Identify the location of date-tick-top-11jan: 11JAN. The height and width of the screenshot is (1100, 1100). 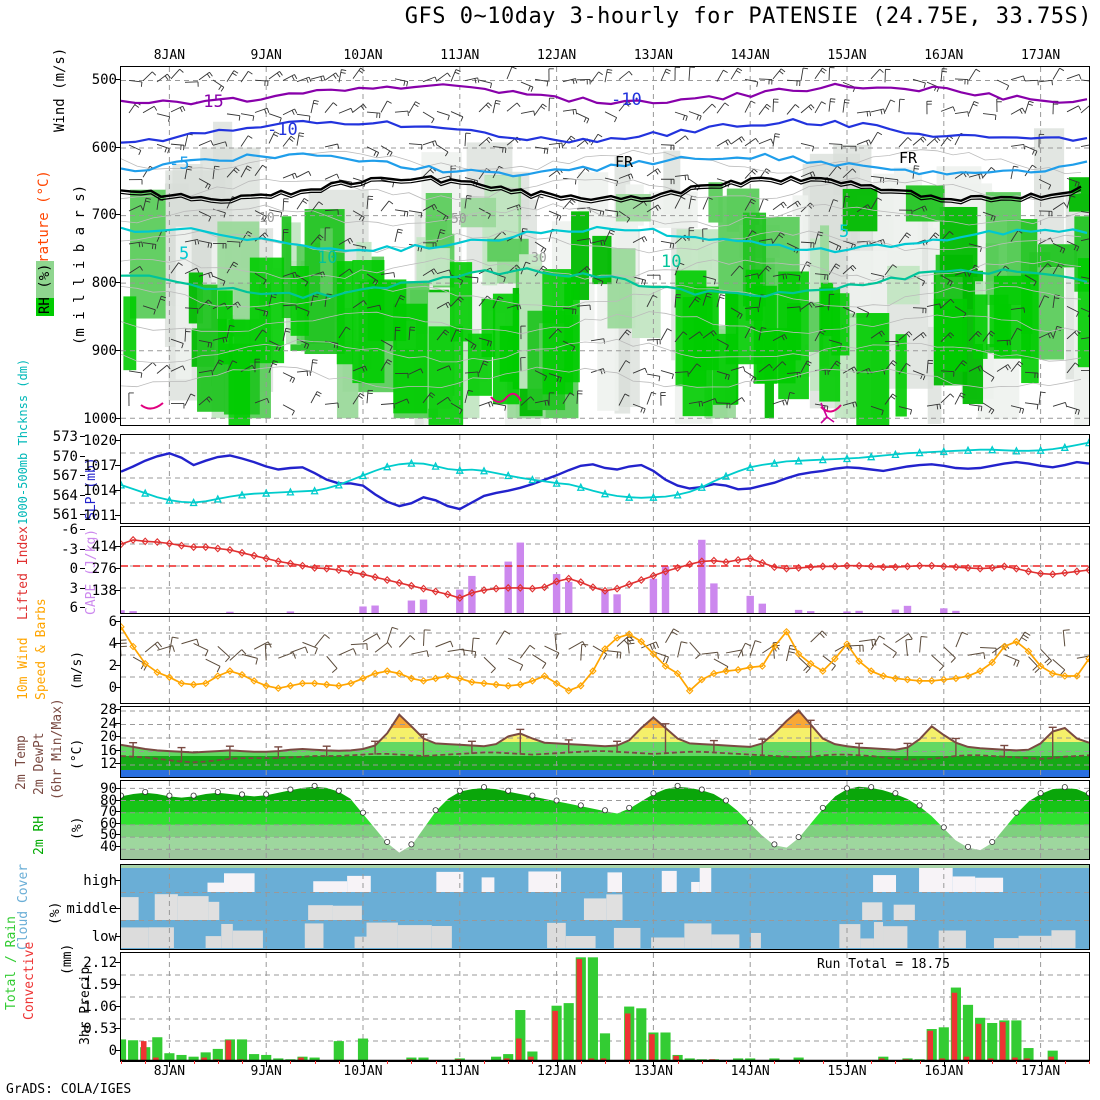
(460, 55).